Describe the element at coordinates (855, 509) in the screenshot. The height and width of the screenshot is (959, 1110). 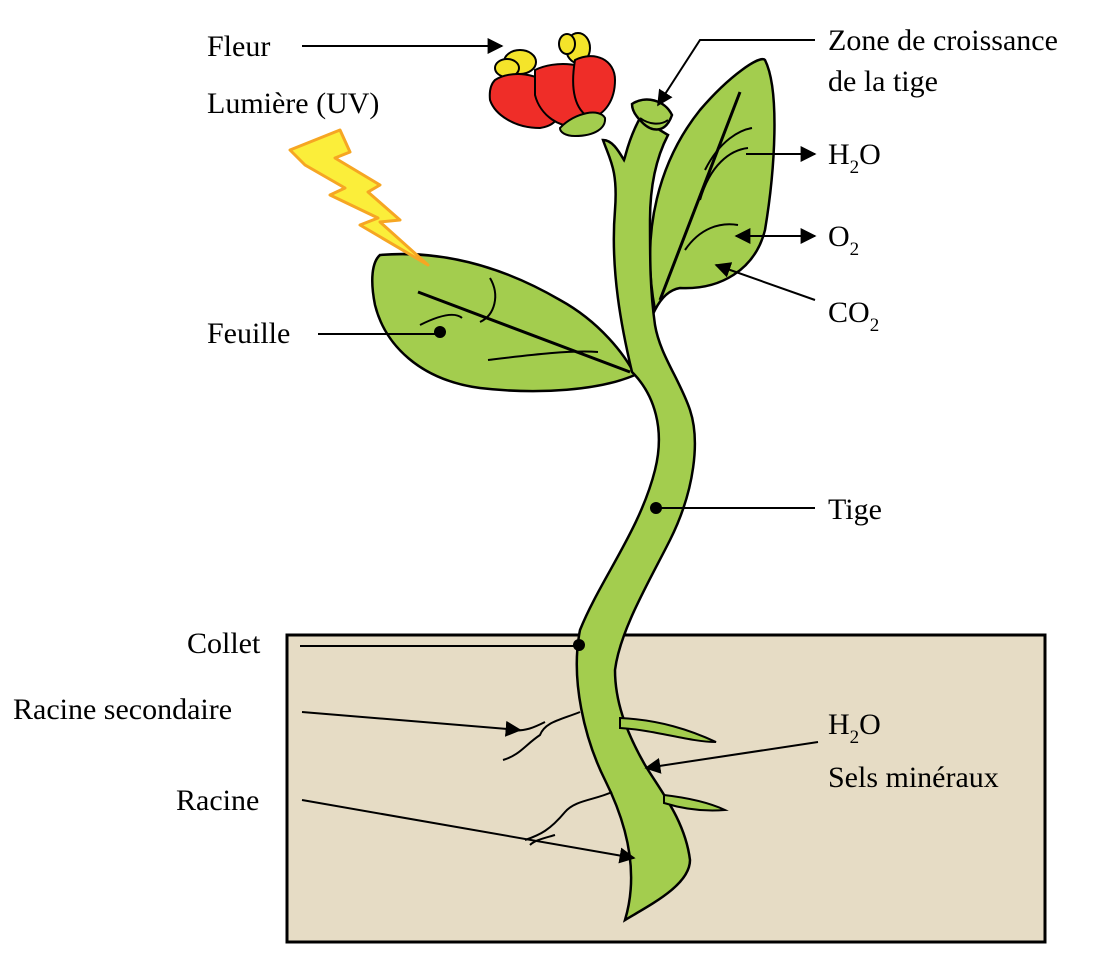
I see `label-tige: Tige` at that location.